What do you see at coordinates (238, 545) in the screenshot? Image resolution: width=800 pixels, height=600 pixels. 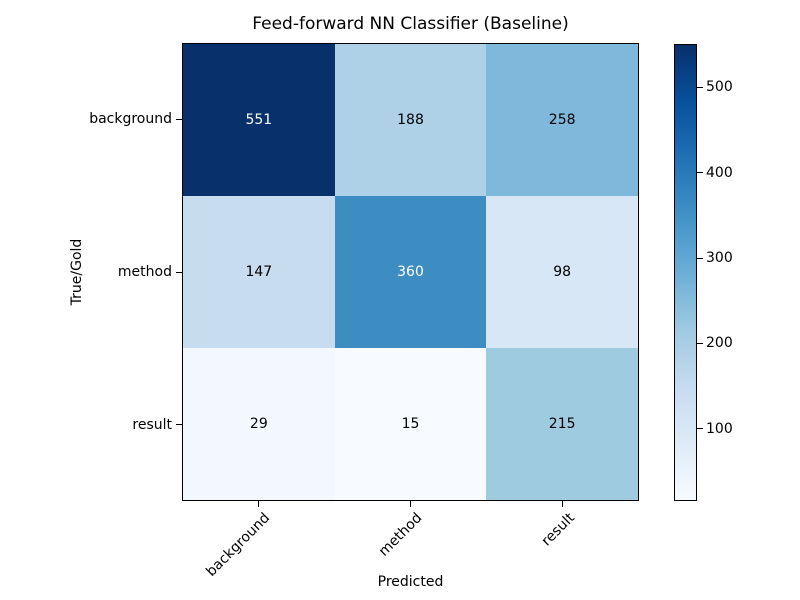 I see `x-tick-label: background` at bounding box center [238, 545].